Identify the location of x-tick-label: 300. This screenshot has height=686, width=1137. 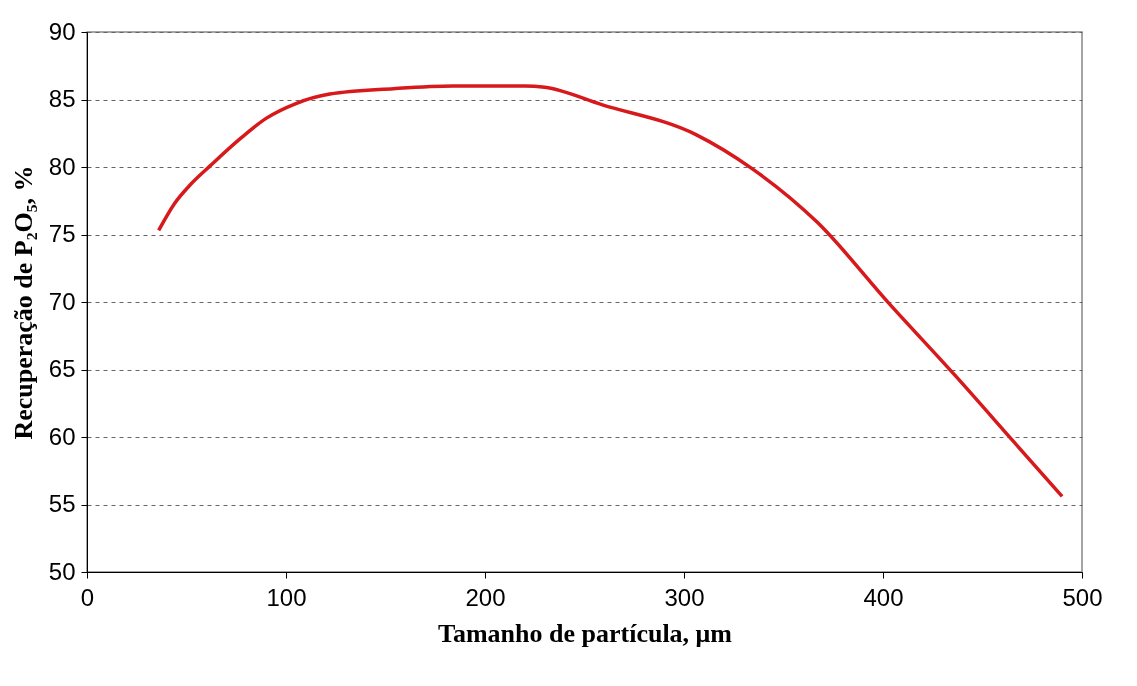
(684, 597).